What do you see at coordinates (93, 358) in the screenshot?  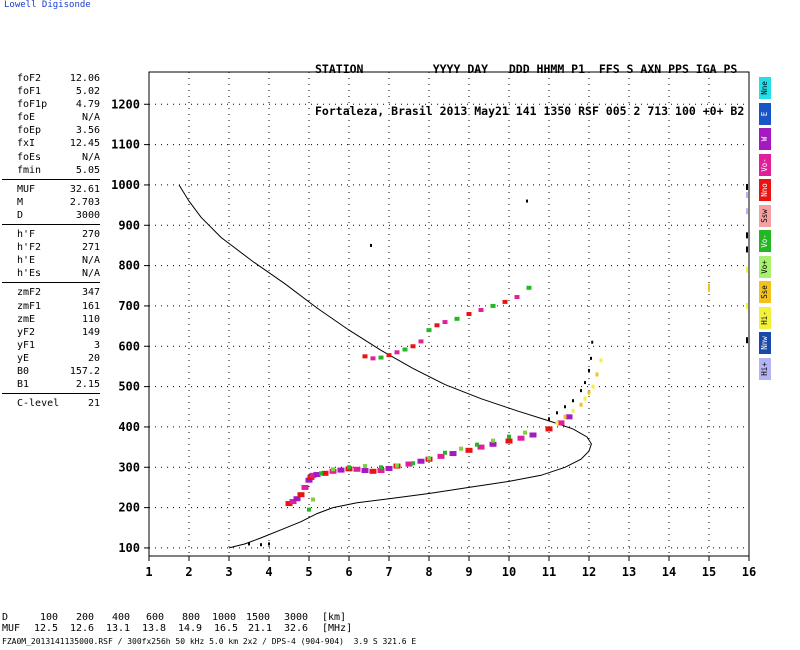 I see `param-value: 20` at bounding box center [93, 358].